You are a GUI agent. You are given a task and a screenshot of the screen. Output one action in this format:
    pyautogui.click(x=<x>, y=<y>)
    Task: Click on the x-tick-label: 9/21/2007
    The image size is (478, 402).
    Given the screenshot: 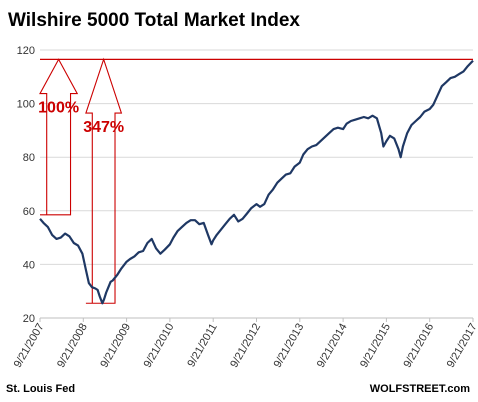 What is the action you would take?
    pyautogui.click(x=29, y=346)
    